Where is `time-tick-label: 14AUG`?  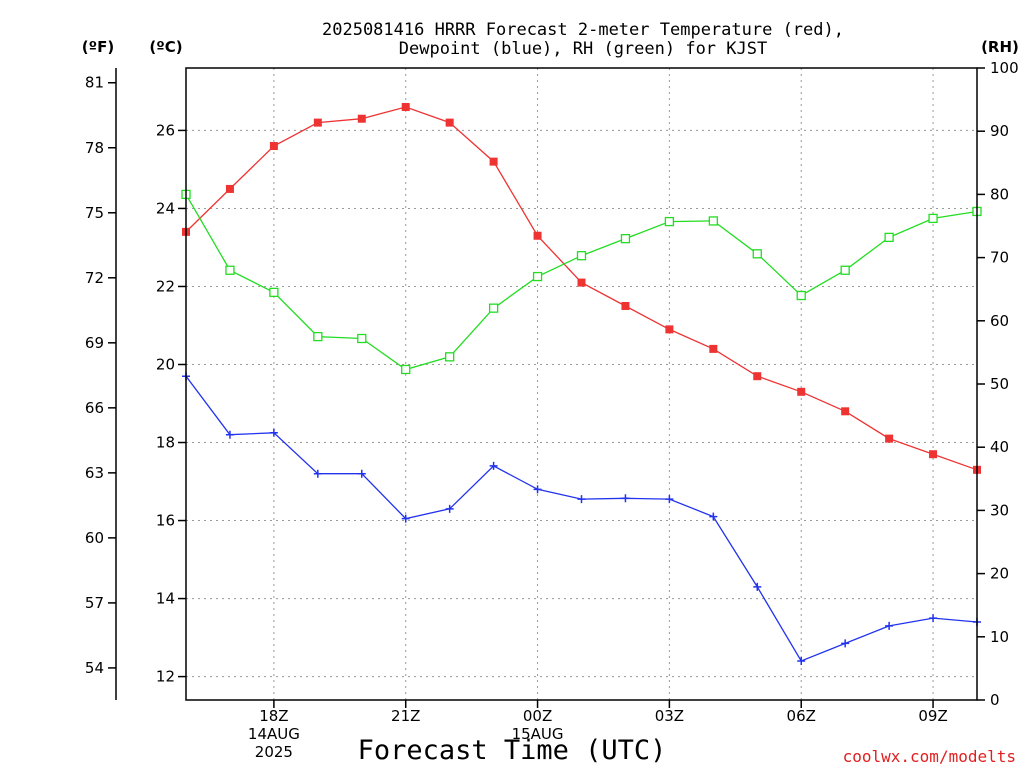 time-tick-label: 14AUG is located at coordinates (274, 734).